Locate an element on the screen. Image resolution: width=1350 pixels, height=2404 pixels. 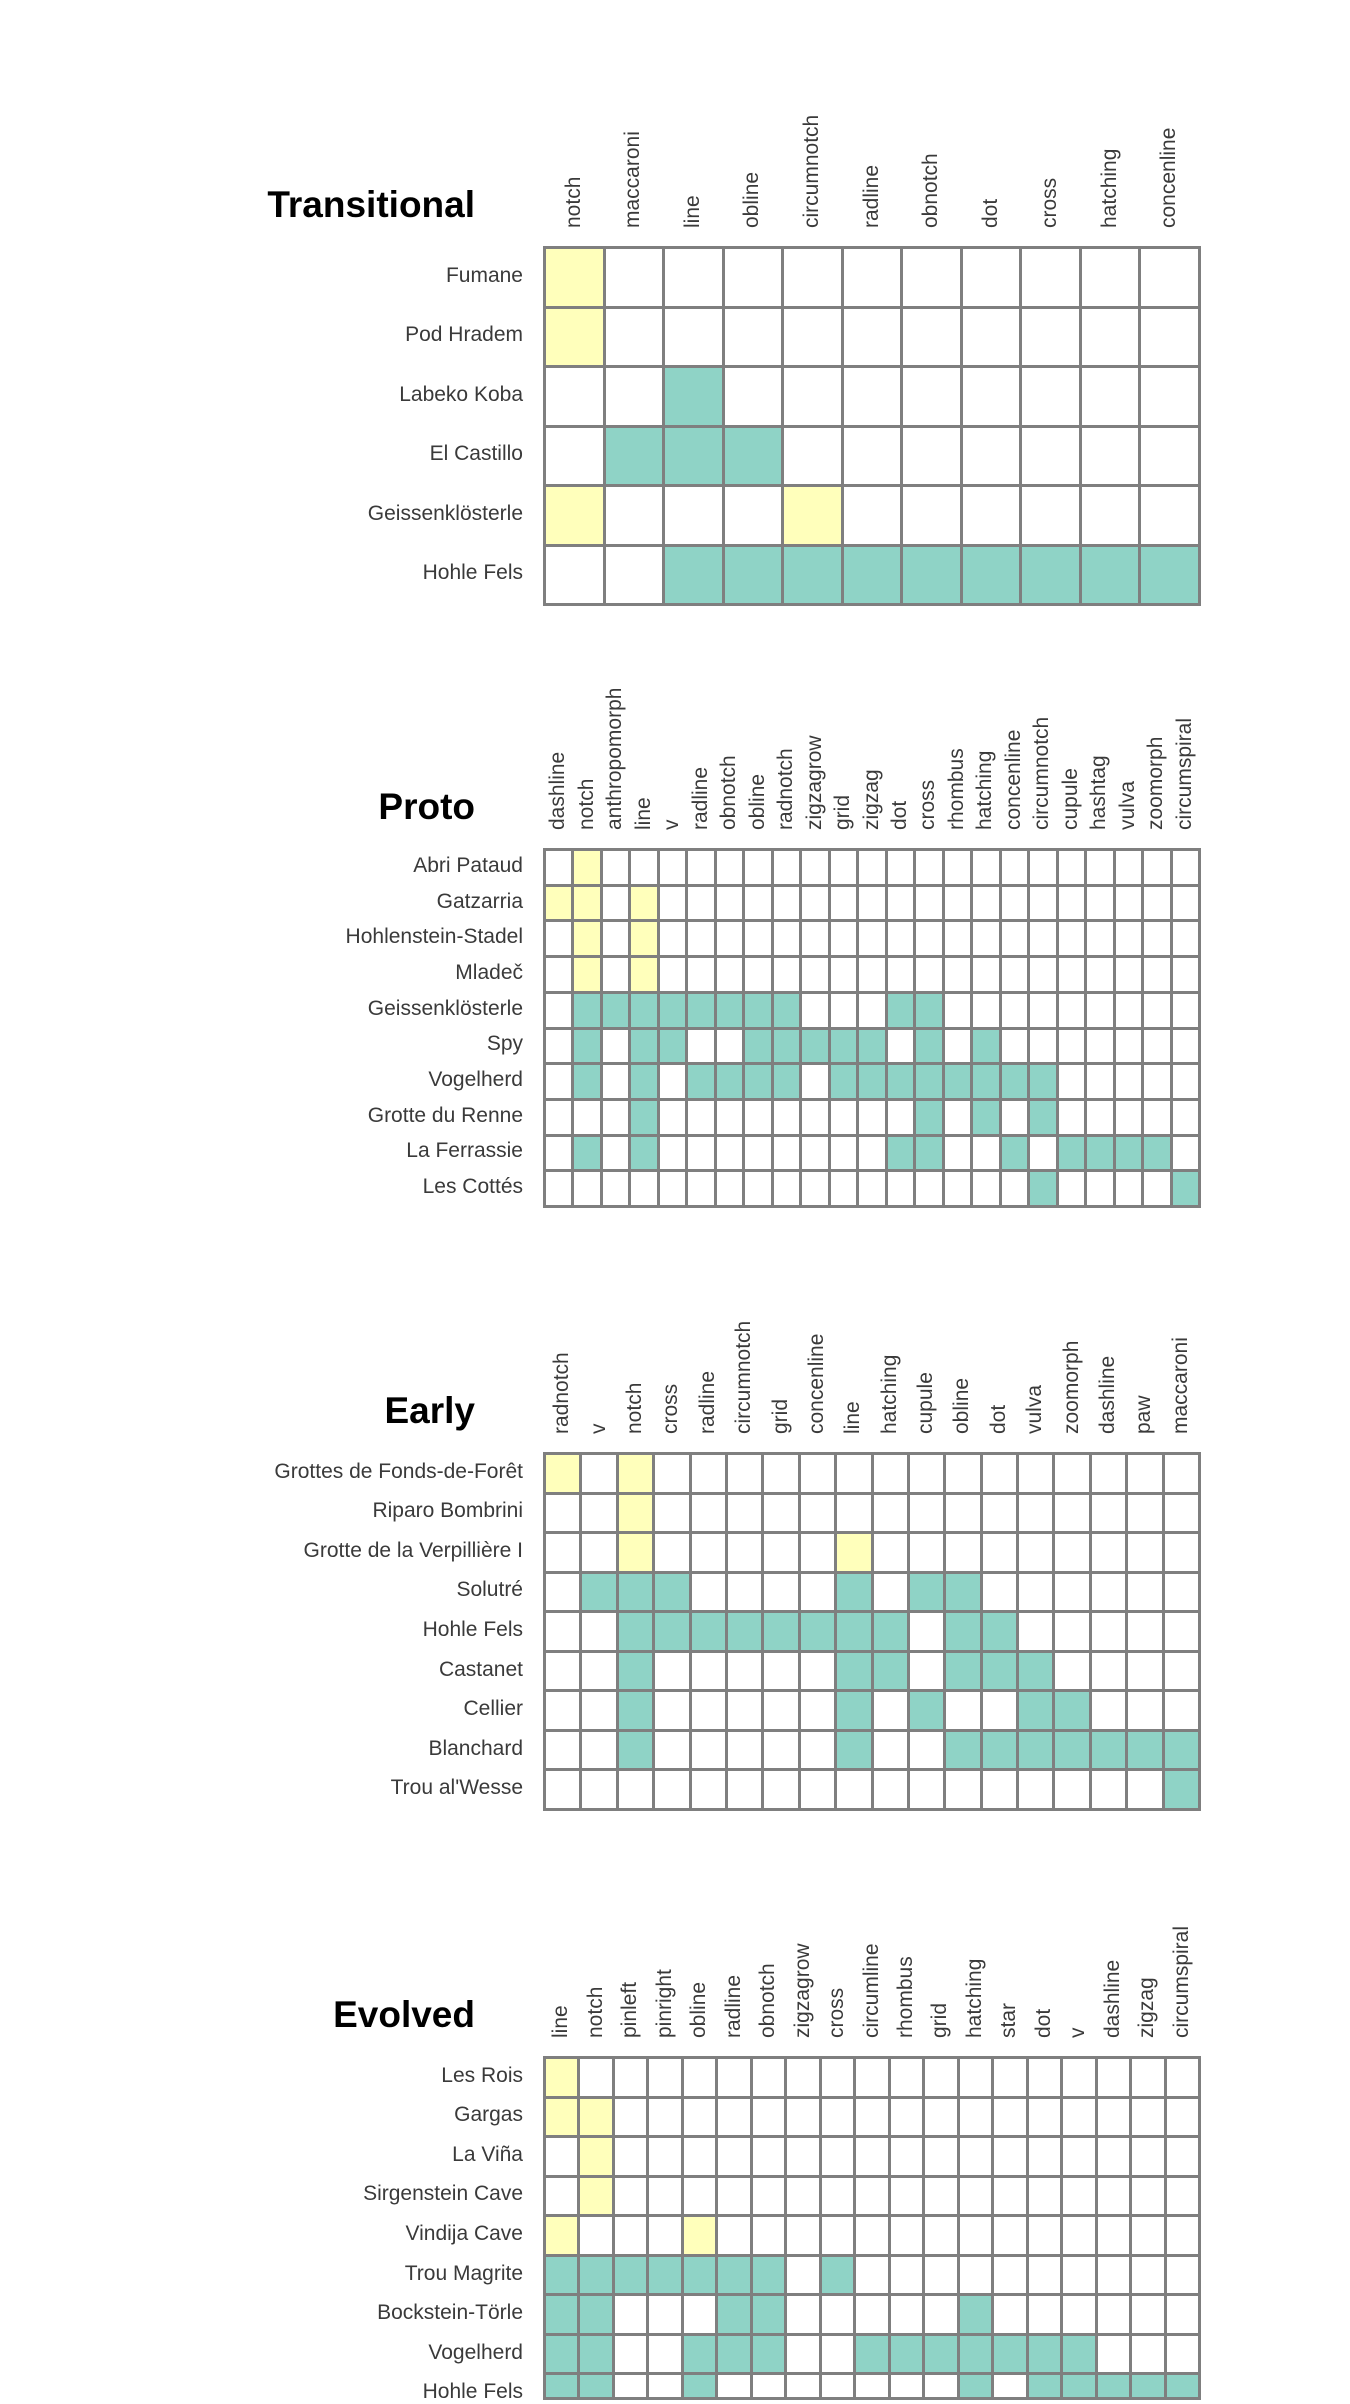
transitional-row-label: Geissenklösterle is located at coordinates (445, 513).